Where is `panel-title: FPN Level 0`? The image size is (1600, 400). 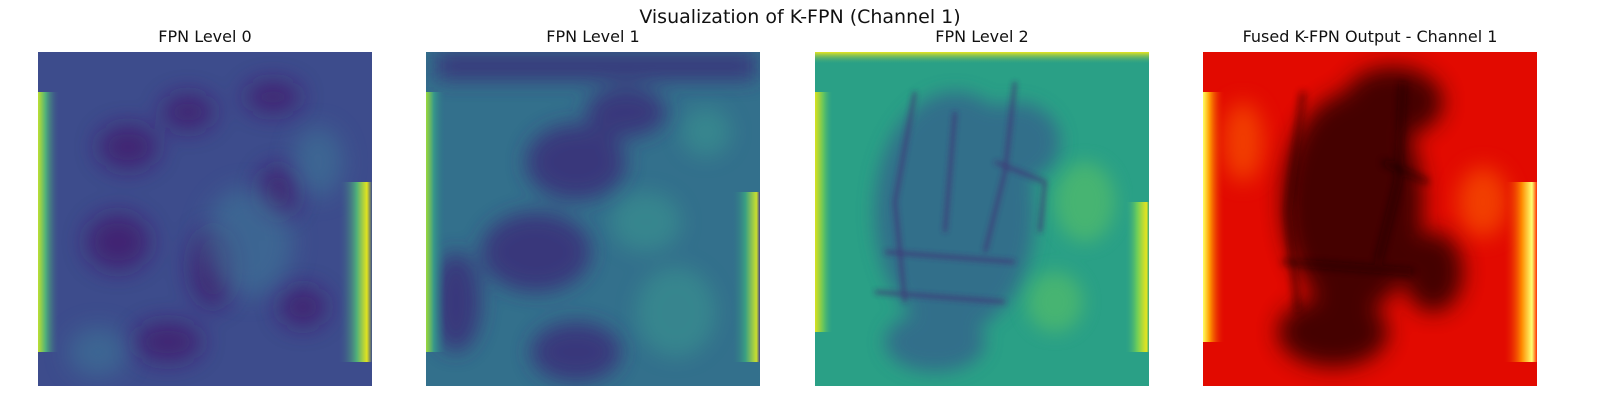 panel-title: FPN Level 0 is located at coordinates (205, 36).